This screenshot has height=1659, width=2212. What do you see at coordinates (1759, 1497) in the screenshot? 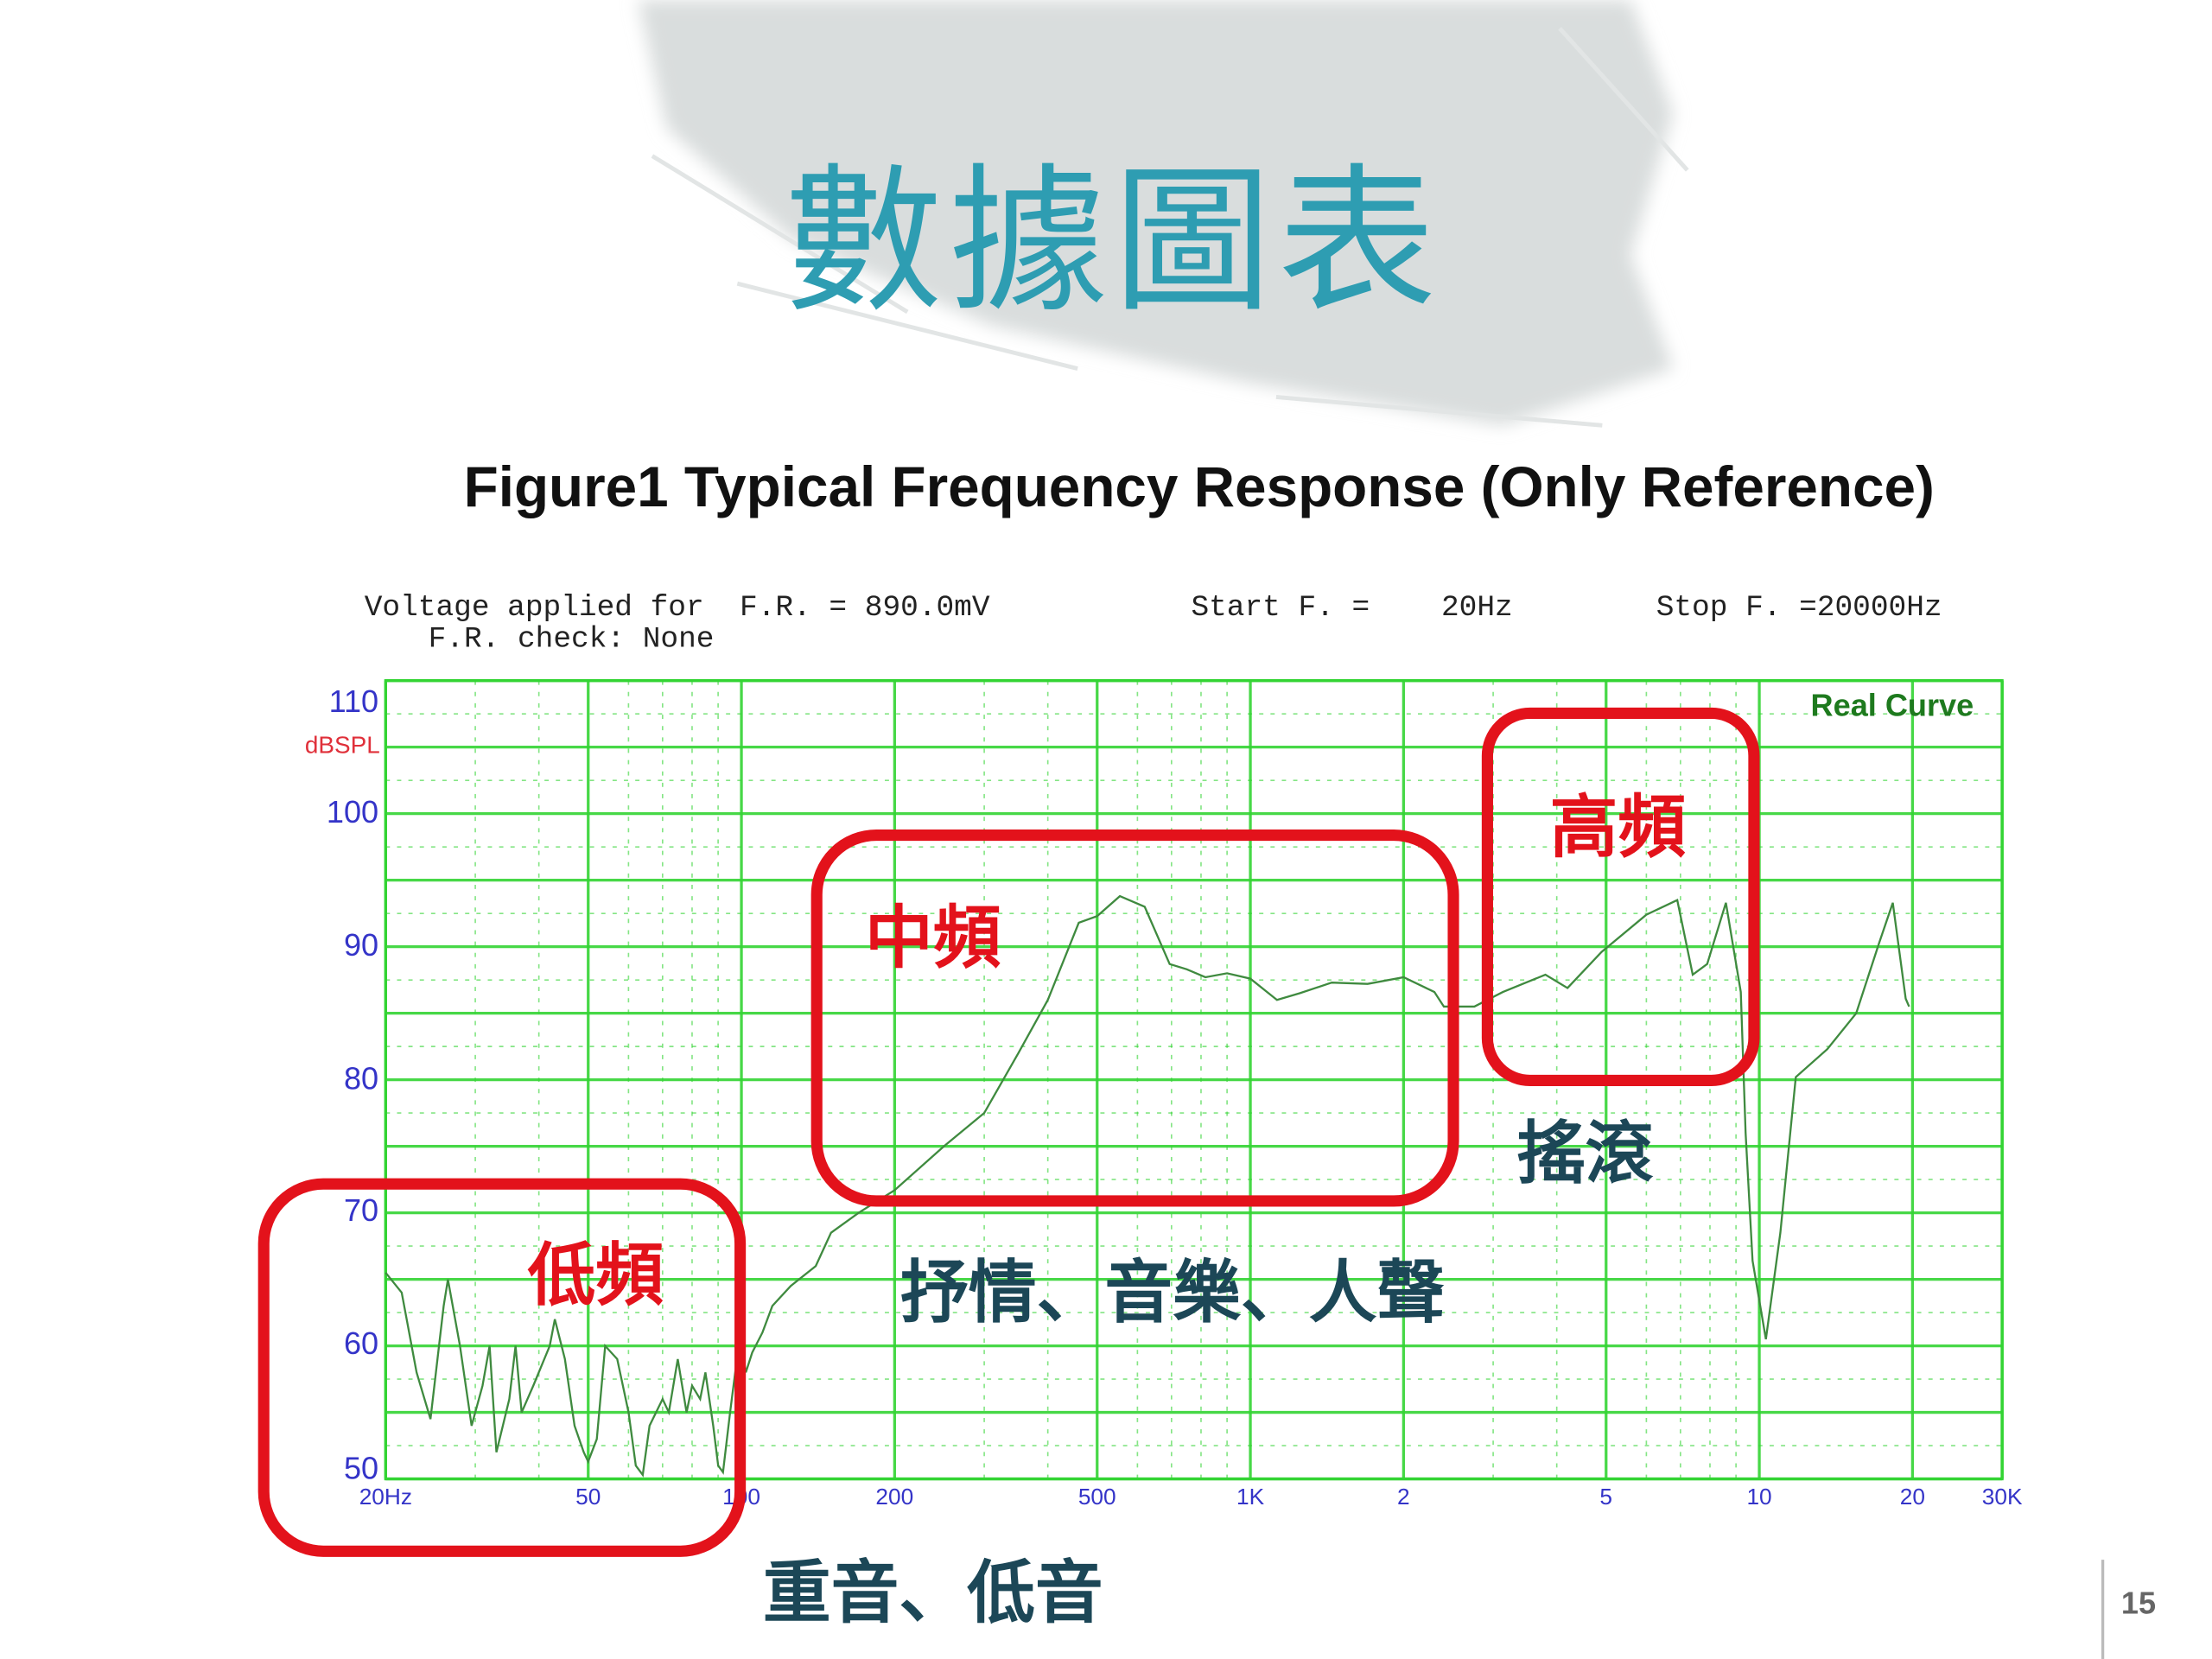
I see `x-tick-label: 10` at bounding box center [1759, 1497].